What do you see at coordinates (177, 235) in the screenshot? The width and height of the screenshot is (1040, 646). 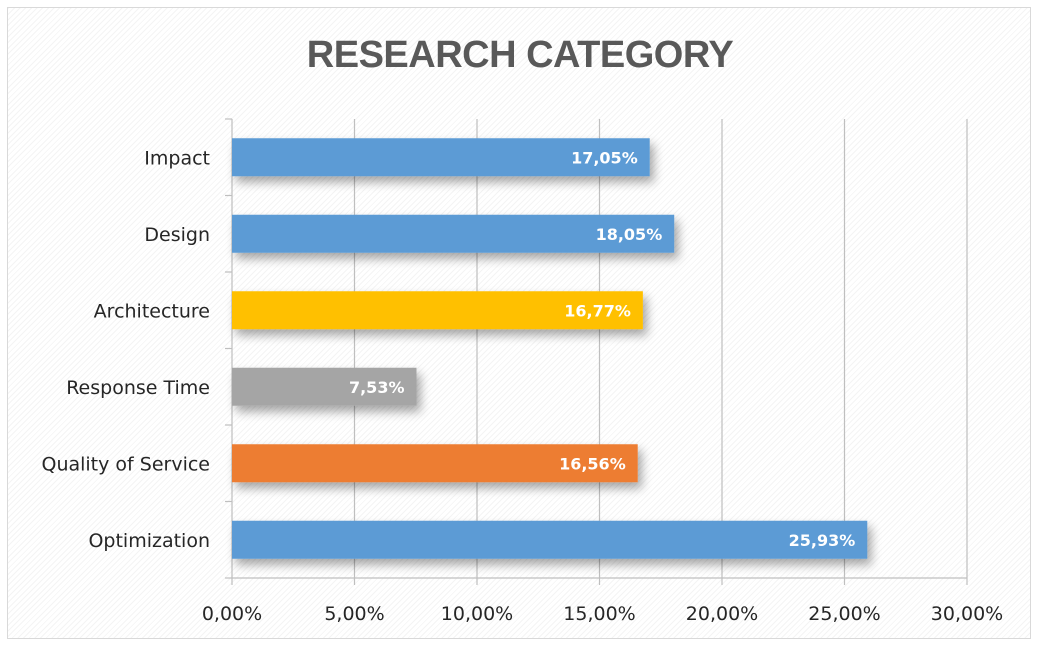 I see `category-label: Design` at bounding box center [177, 235].